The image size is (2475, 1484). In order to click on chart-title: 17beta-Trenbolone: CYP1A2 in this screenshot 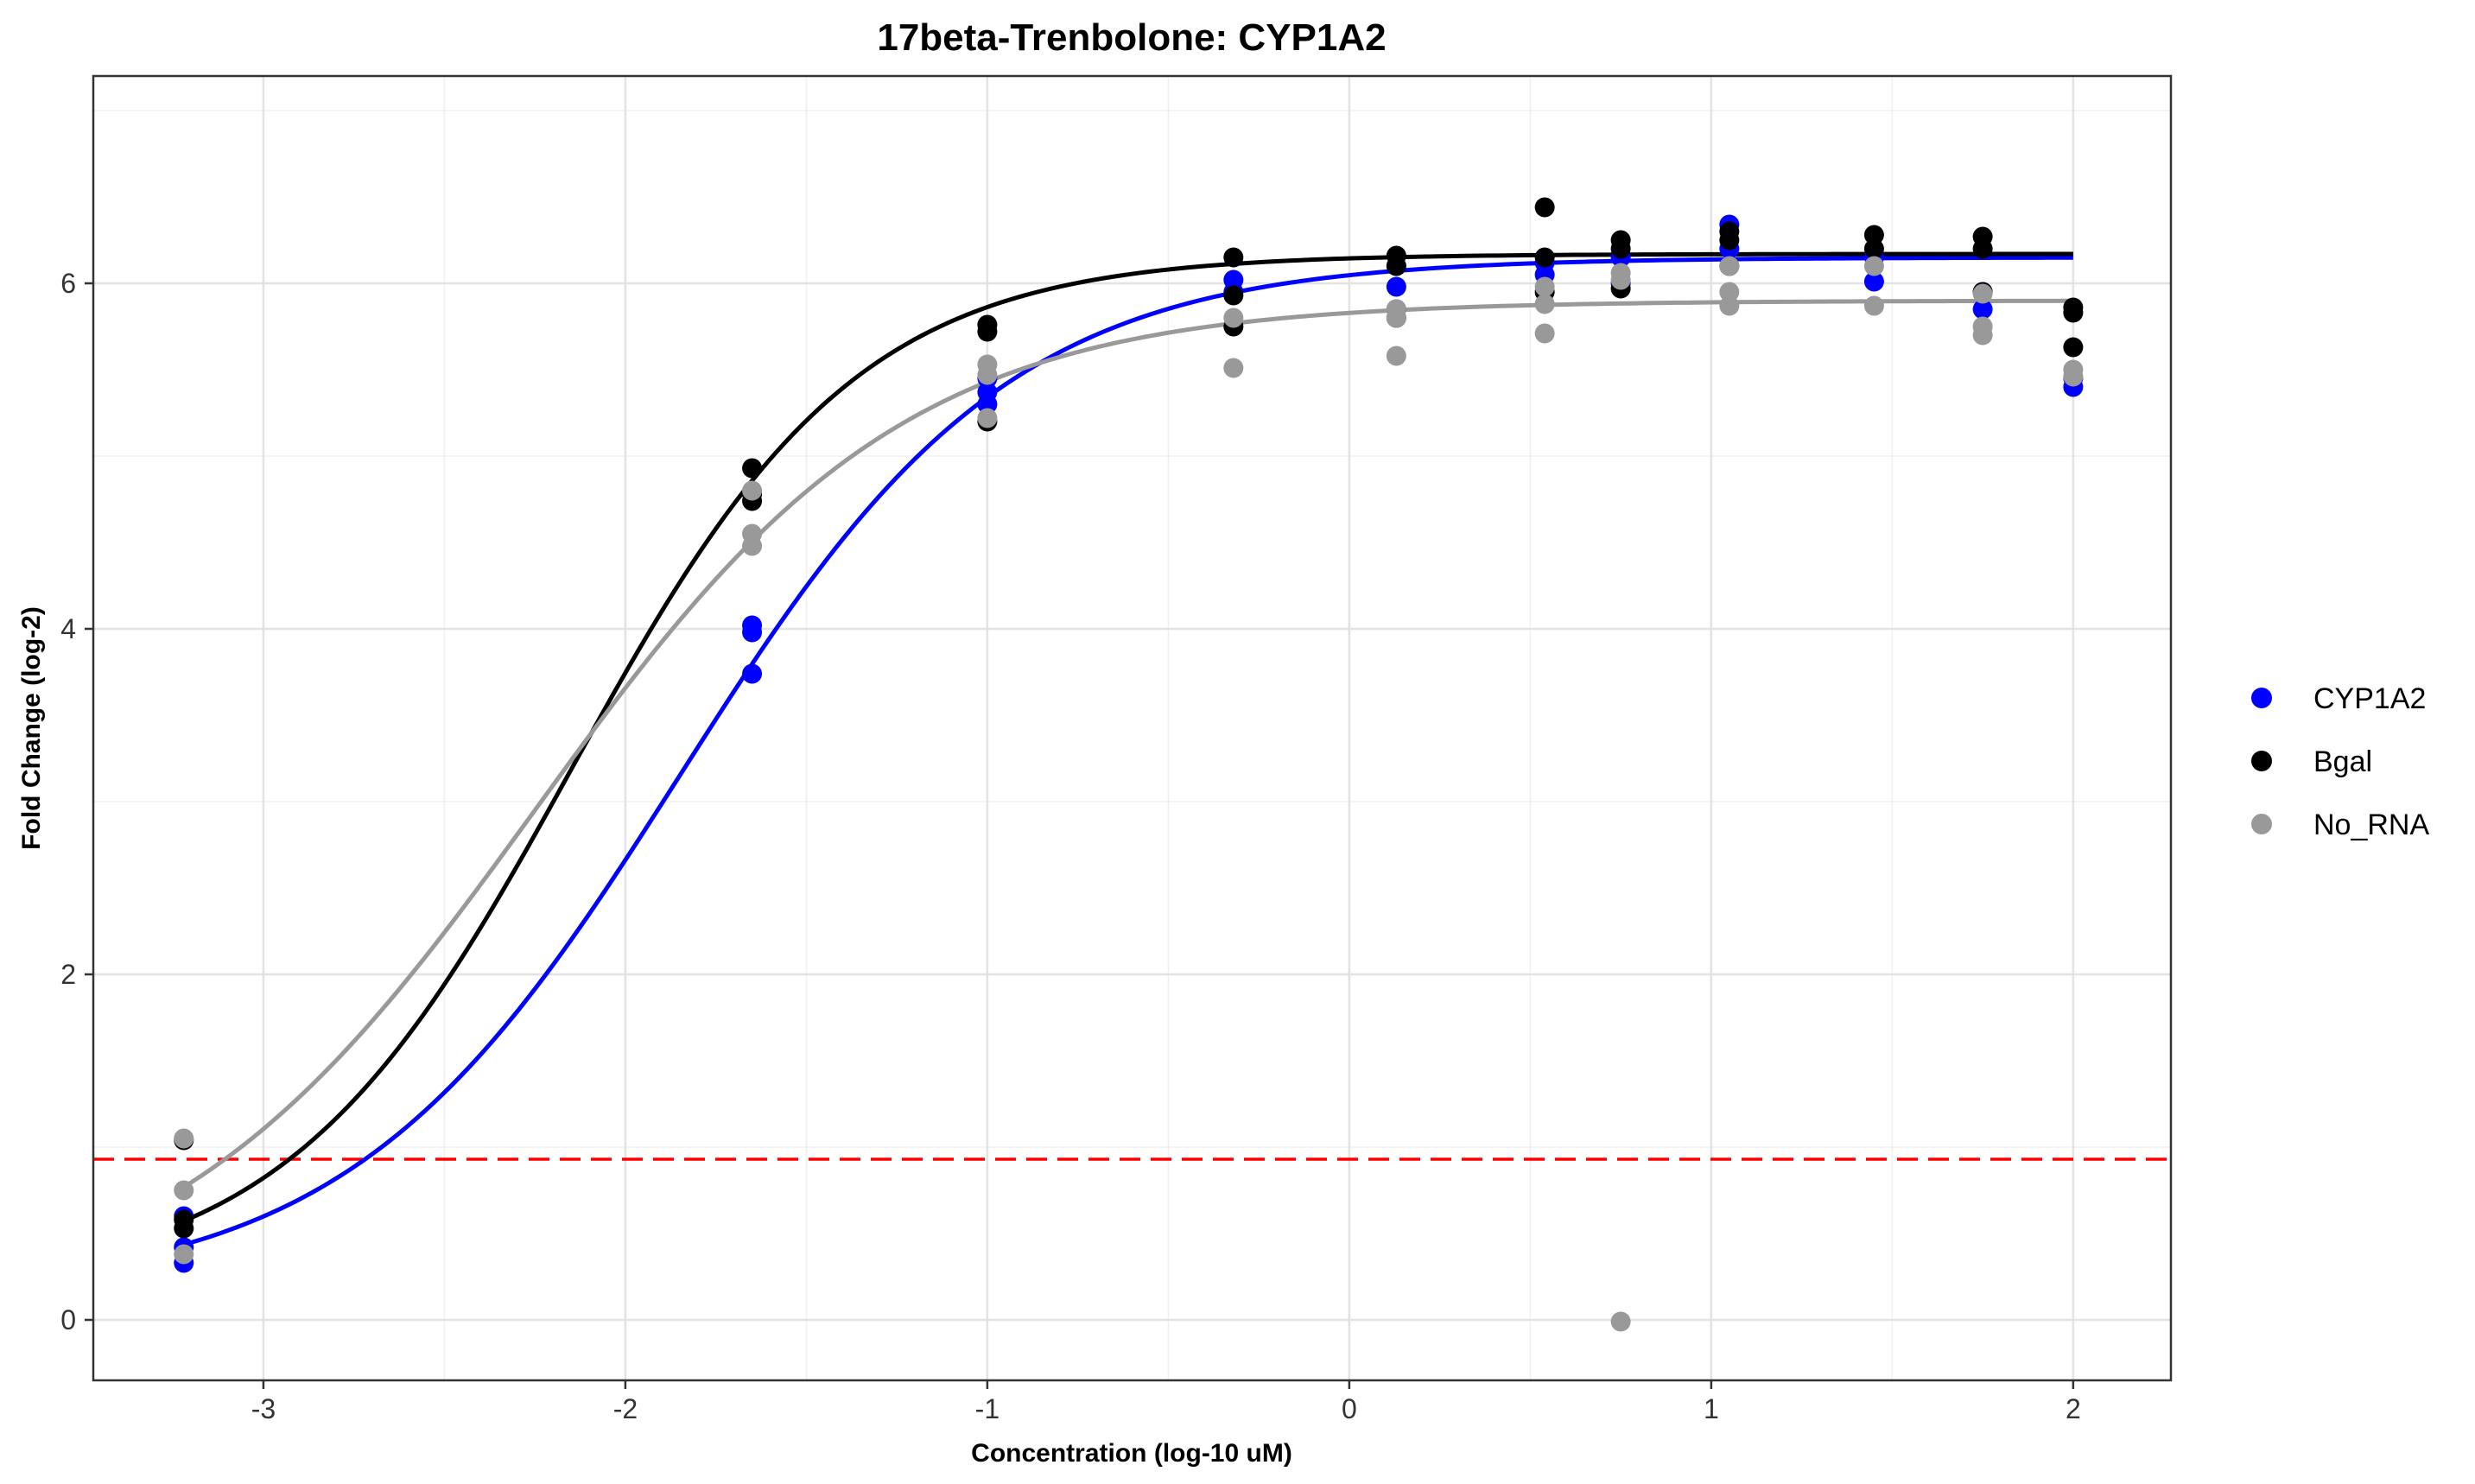, I will do `click(1131, 37)`.